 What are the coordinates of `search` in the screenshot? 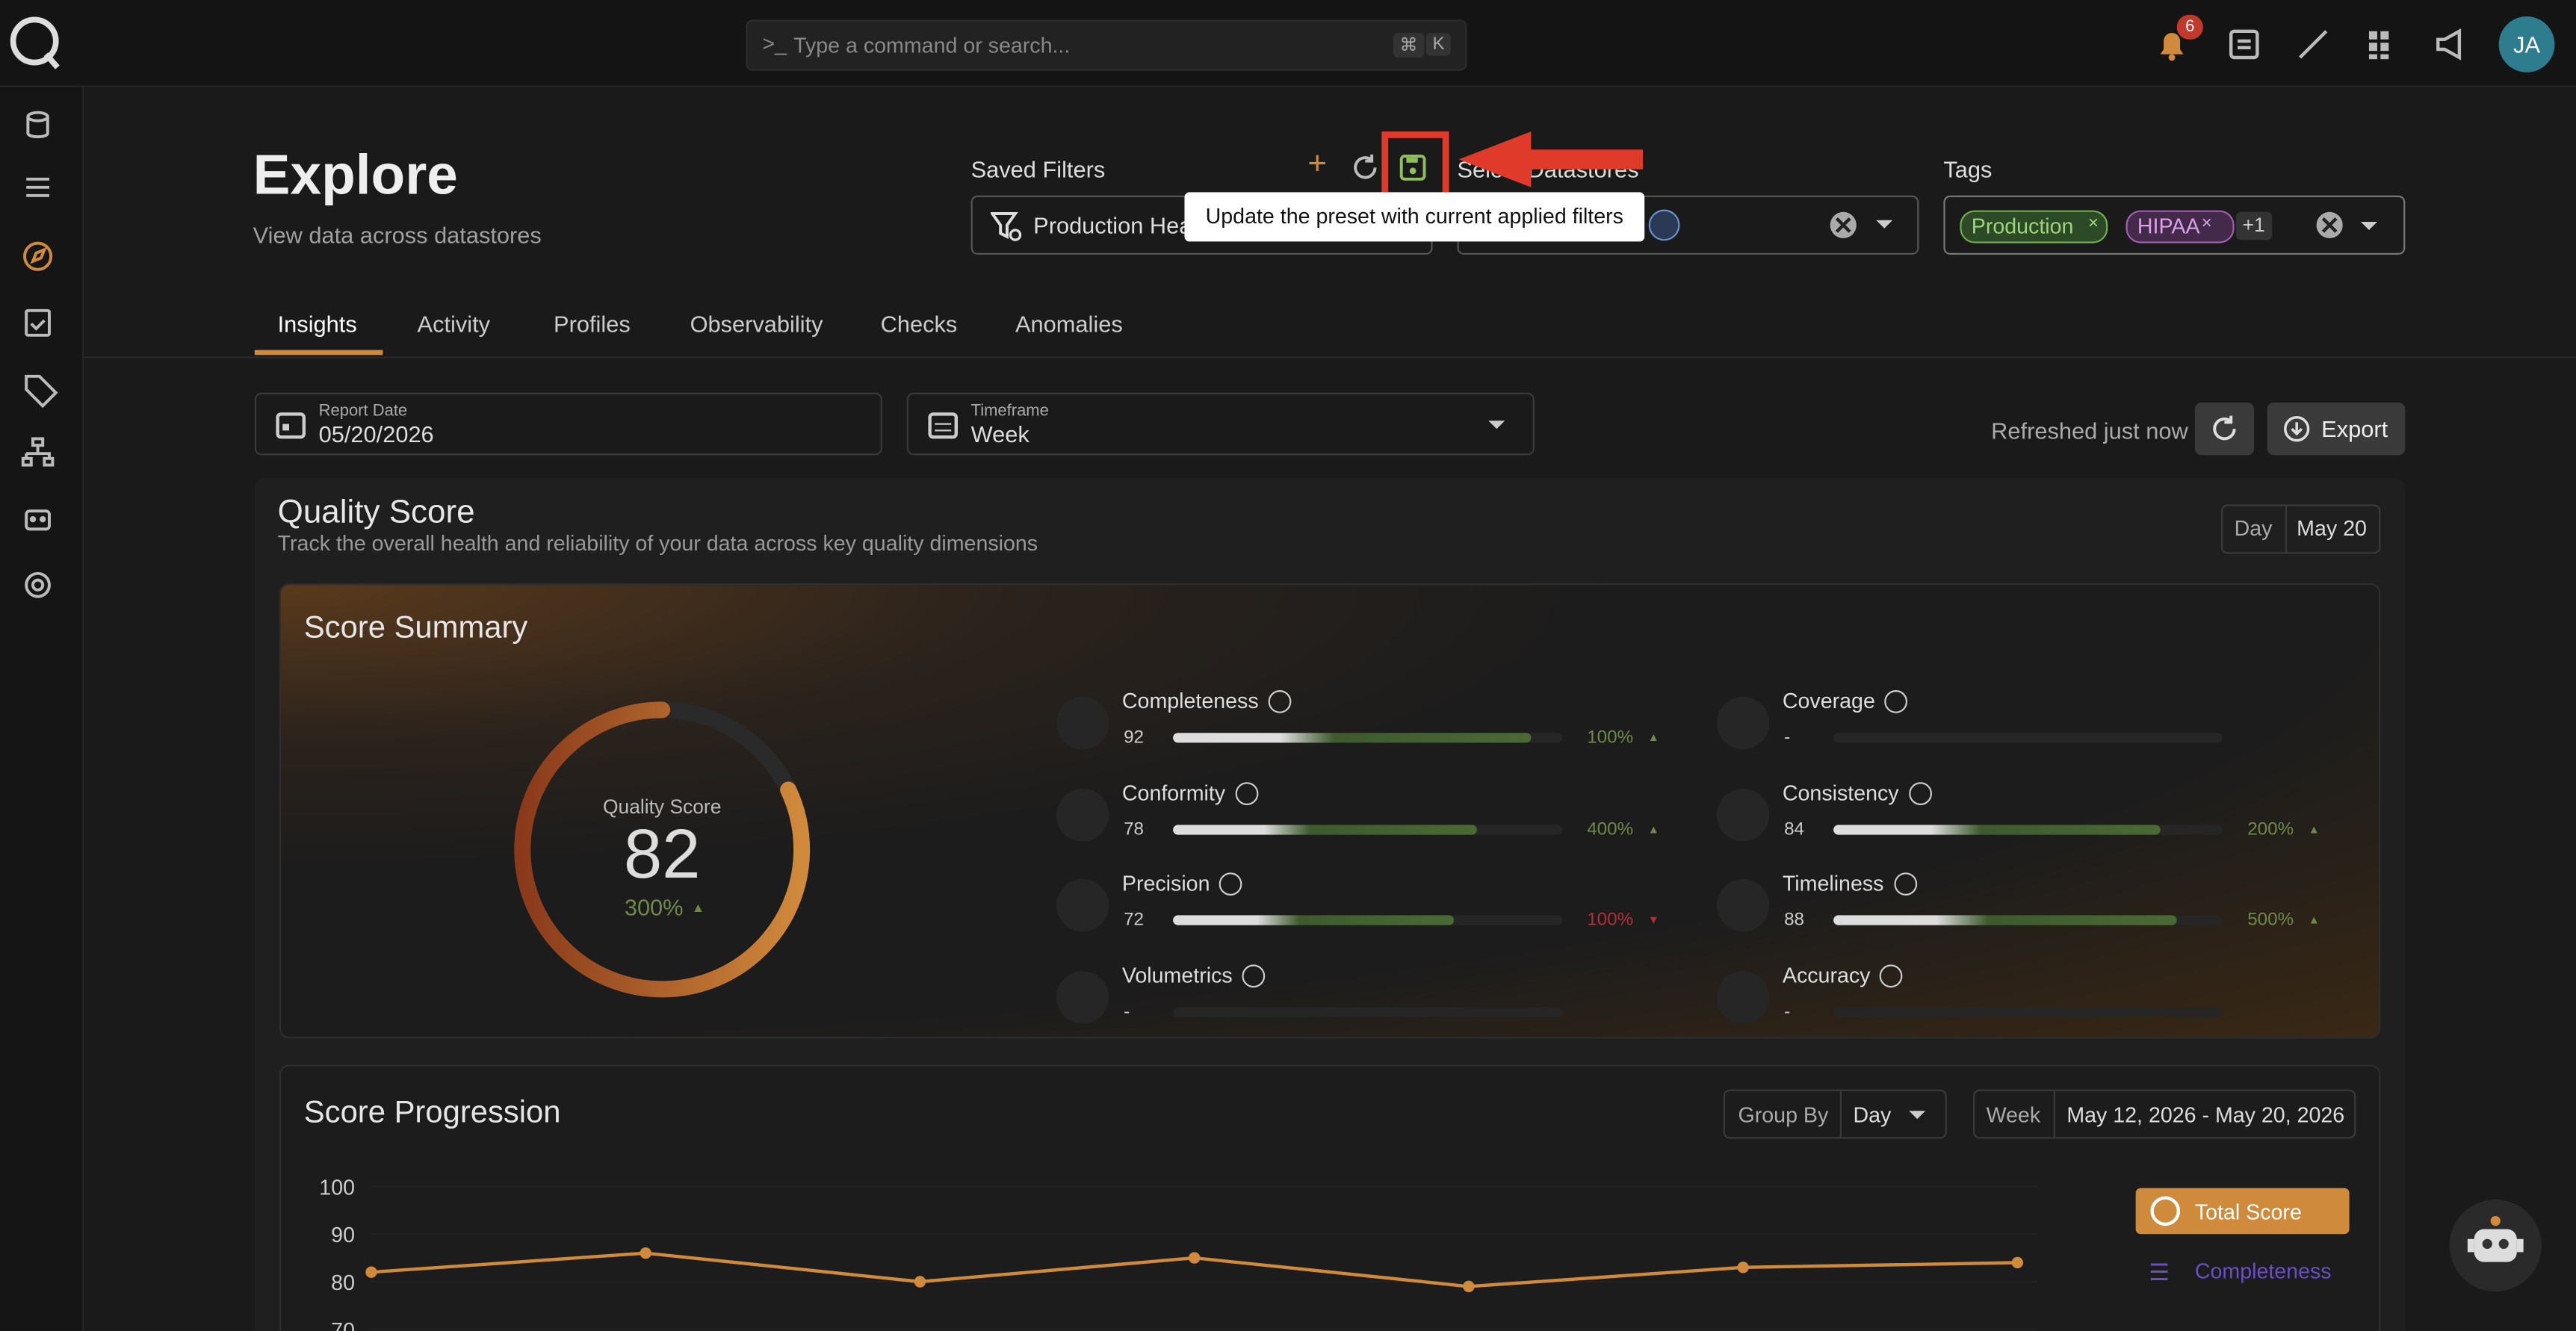 It's located at (1106, 45).